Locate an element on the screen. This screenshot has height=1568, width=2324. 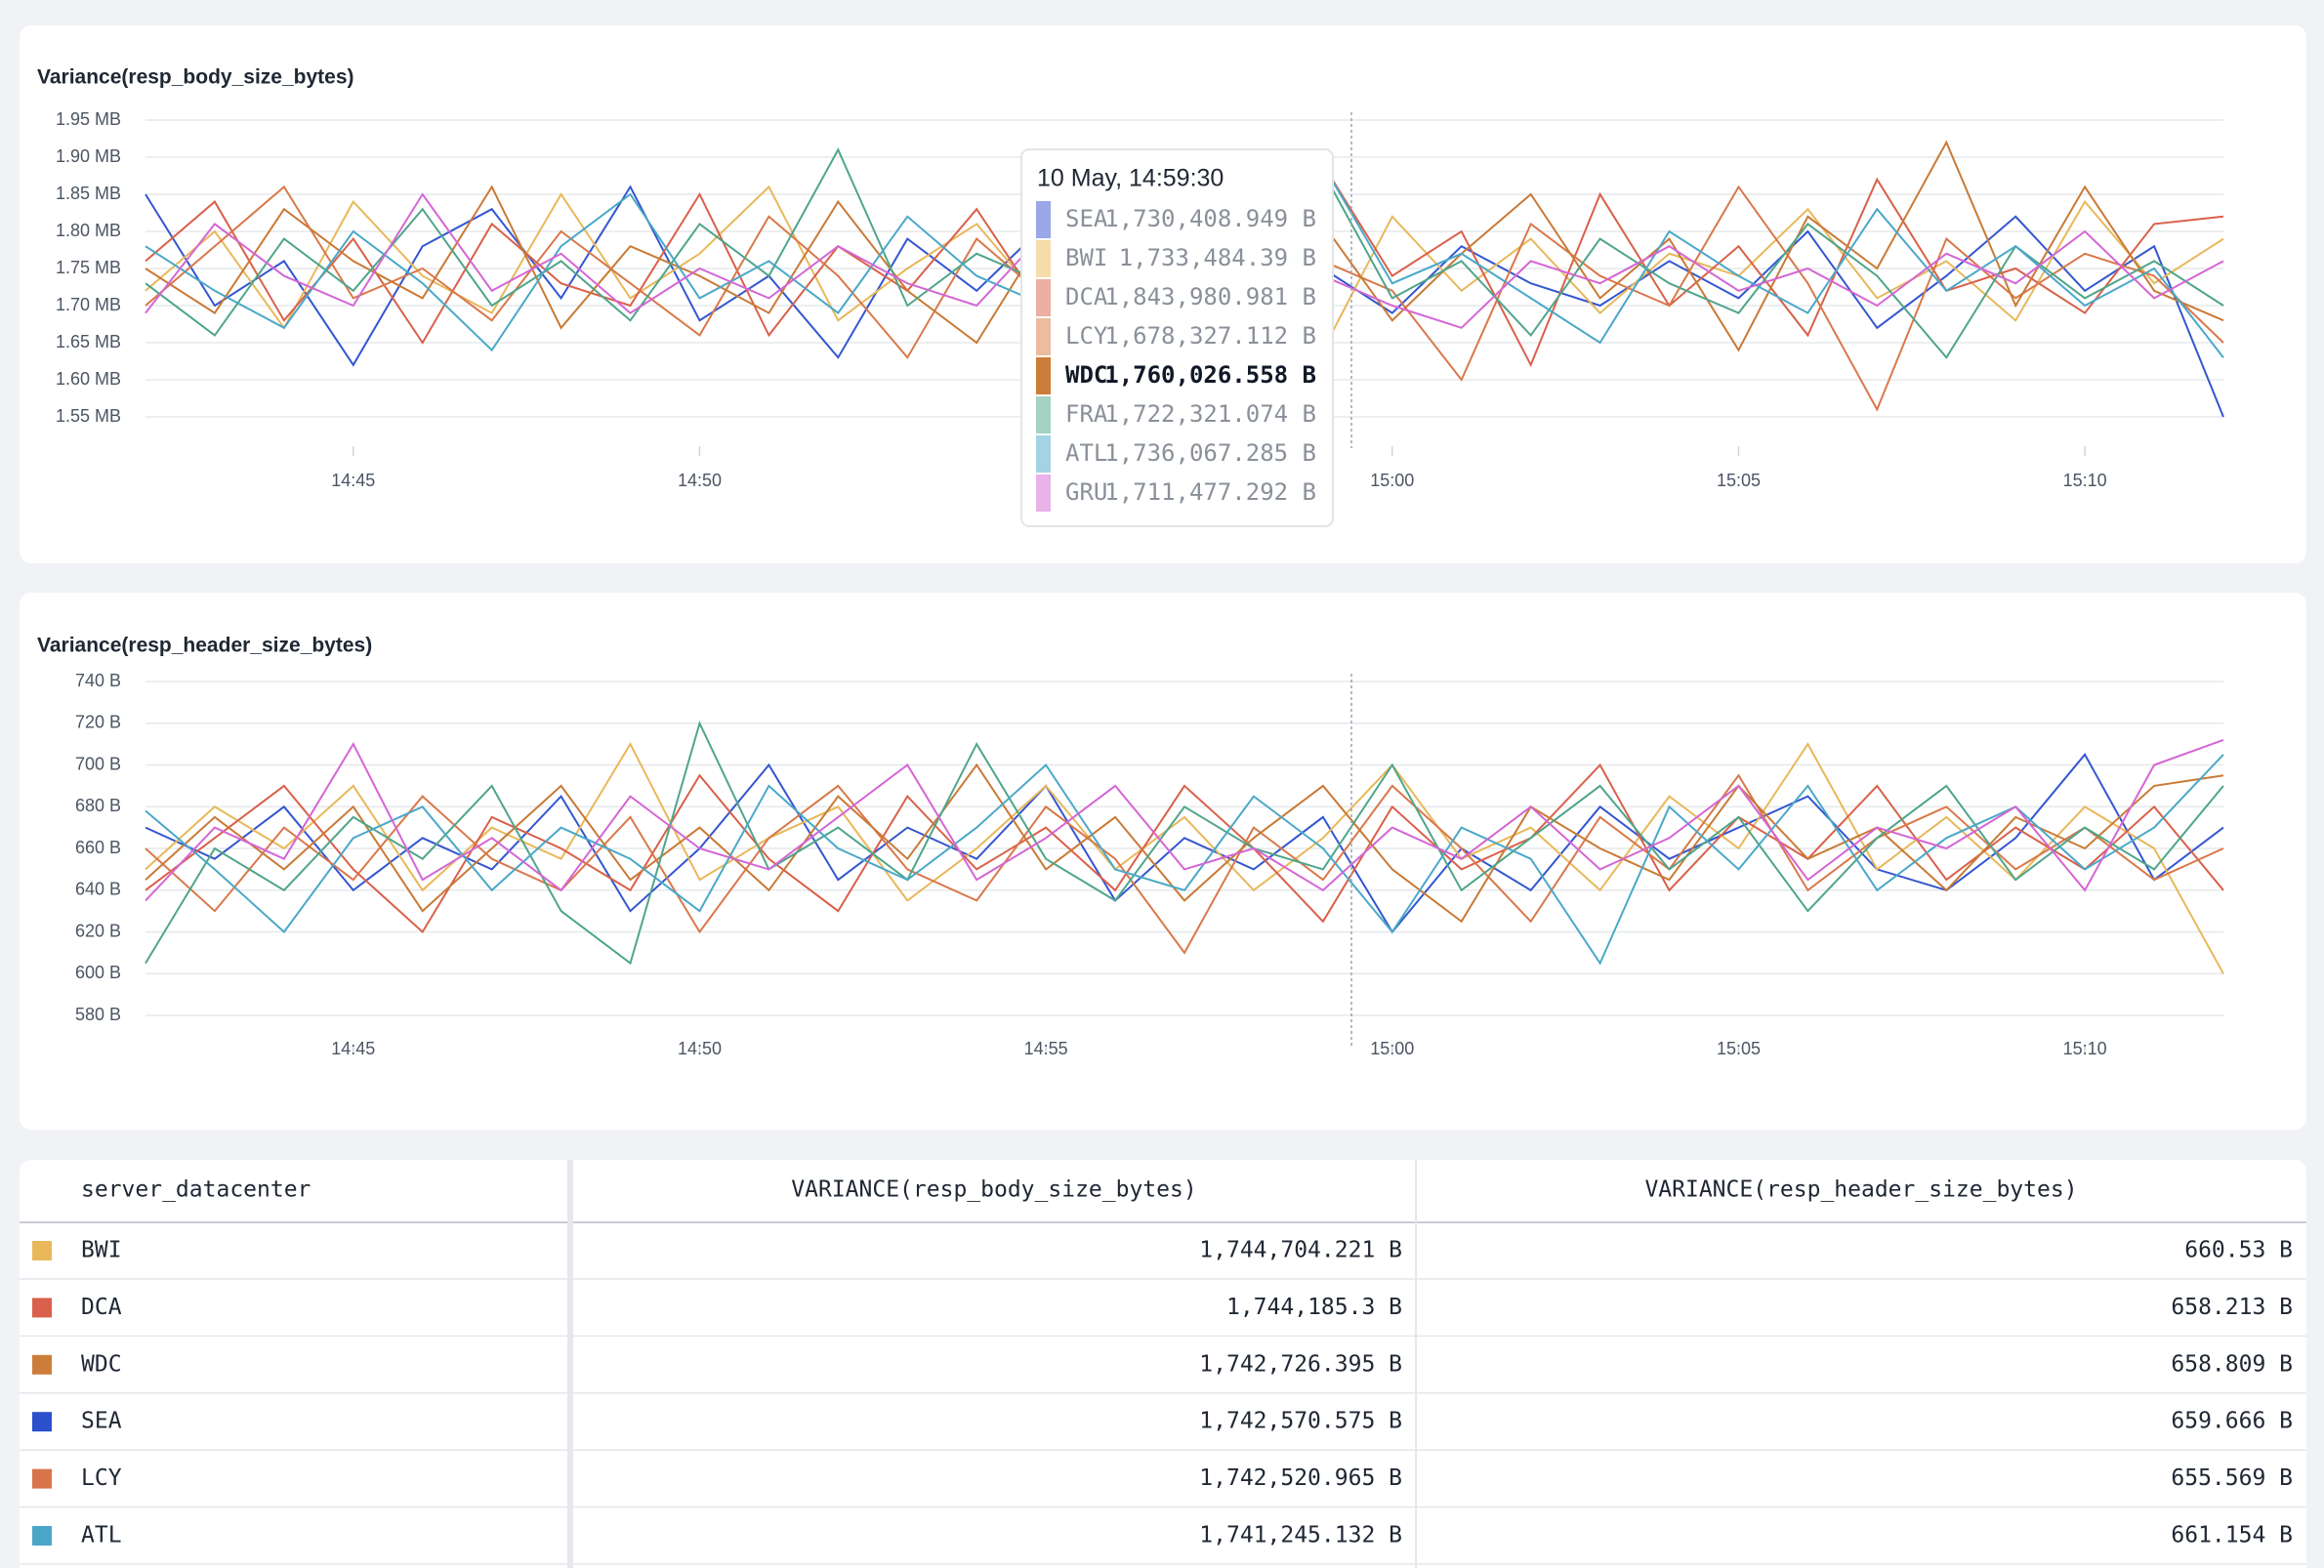
cell: WDC is located at coordinates (101, 1364).